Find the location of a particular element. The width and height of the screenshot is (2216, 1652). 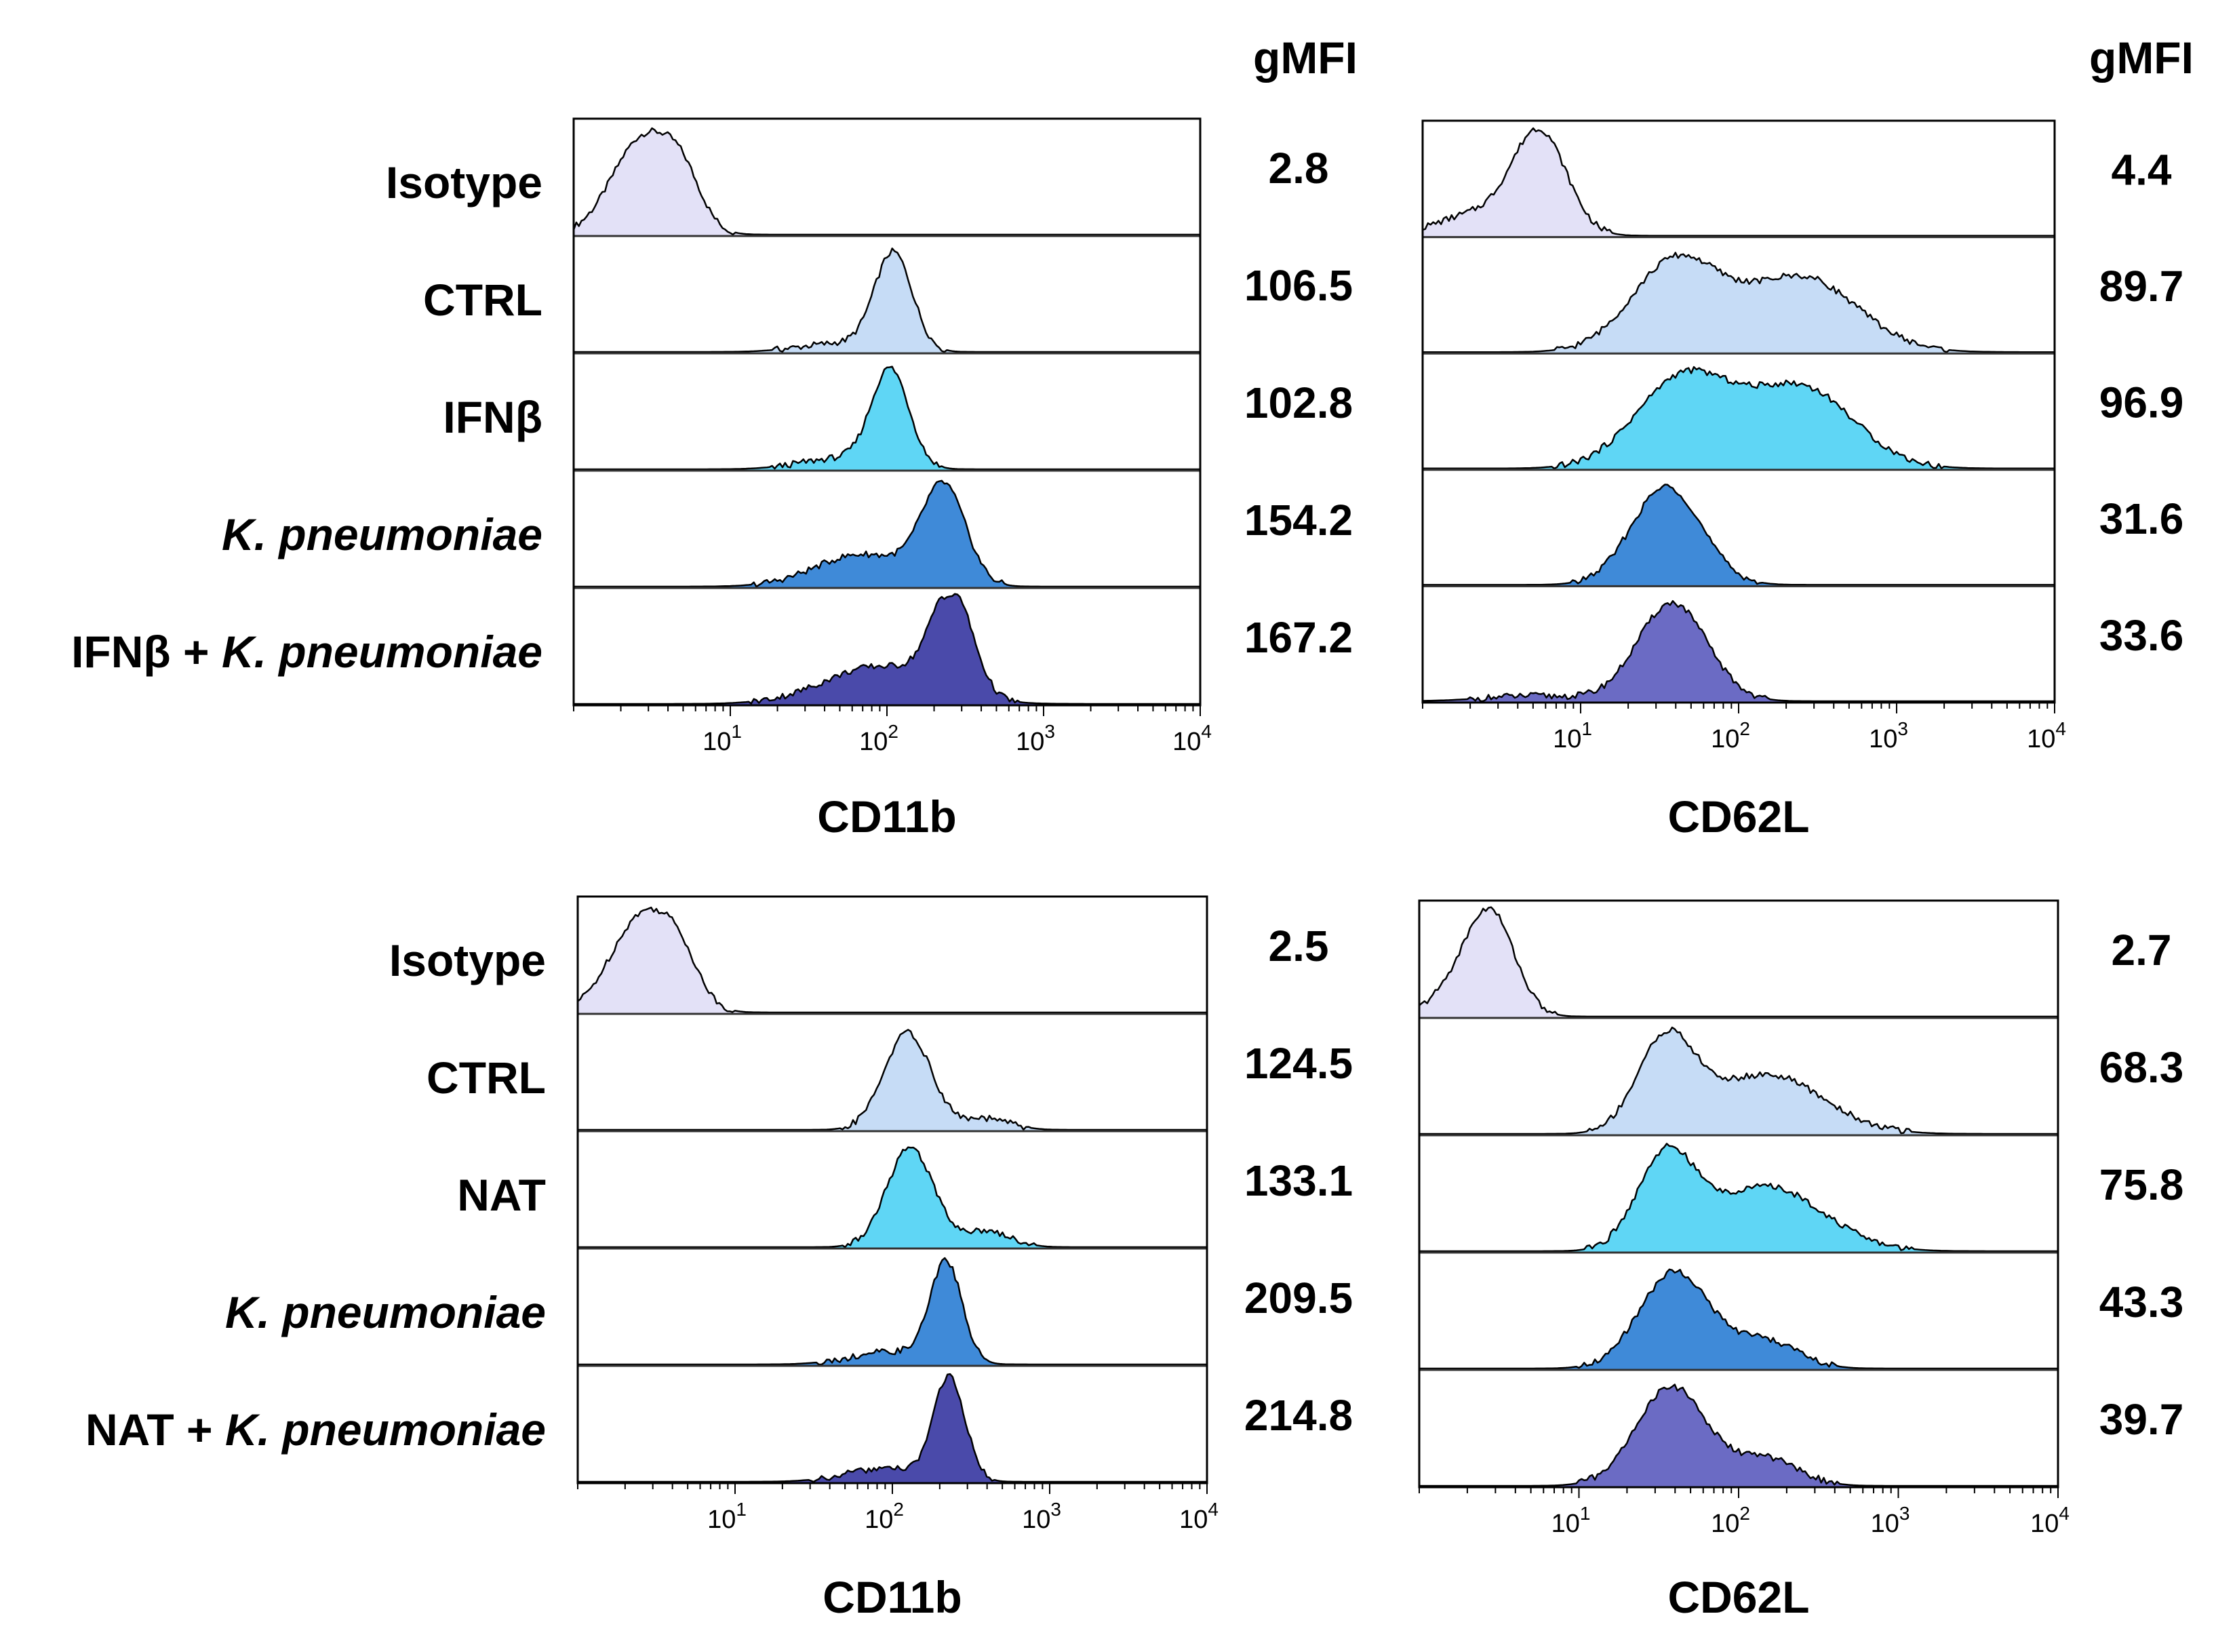

gmfi-value: 68.3 is located at coordinates (2141, 1067).